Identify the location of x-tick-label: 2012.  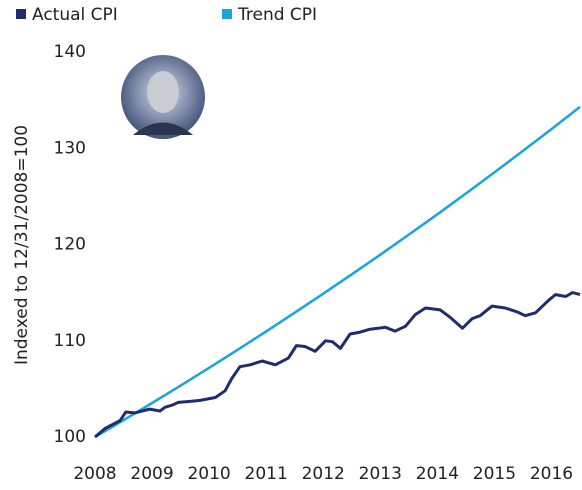
(323, 474).